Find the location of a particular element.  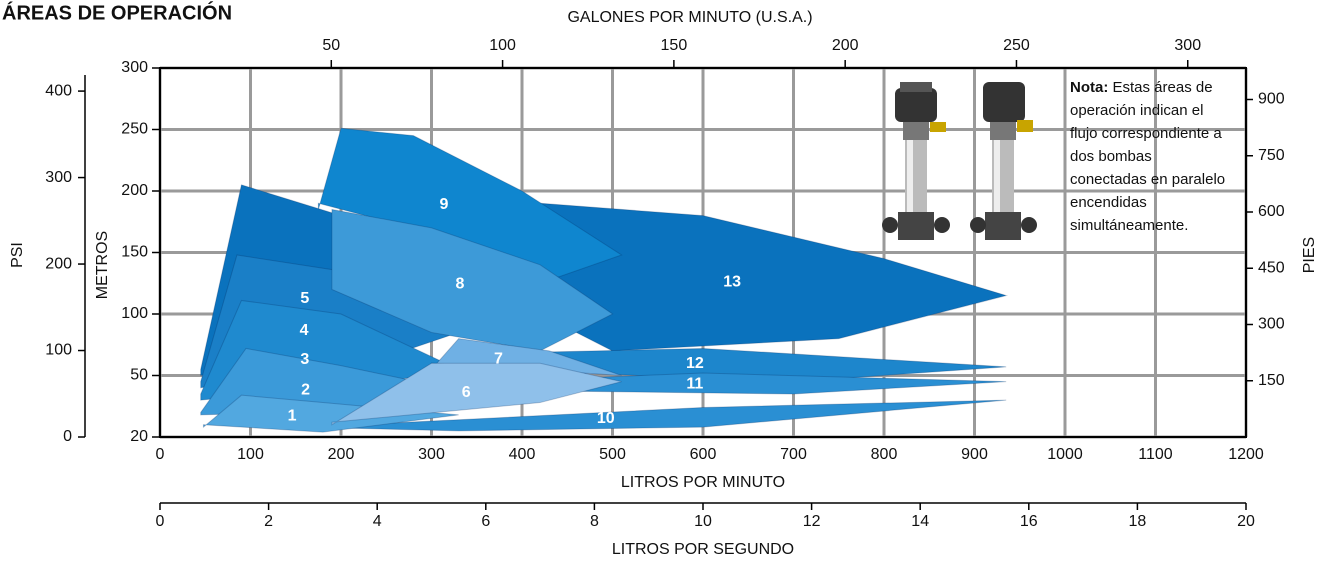

psi-tick-label: 200 is located at coordinates (58, 263).